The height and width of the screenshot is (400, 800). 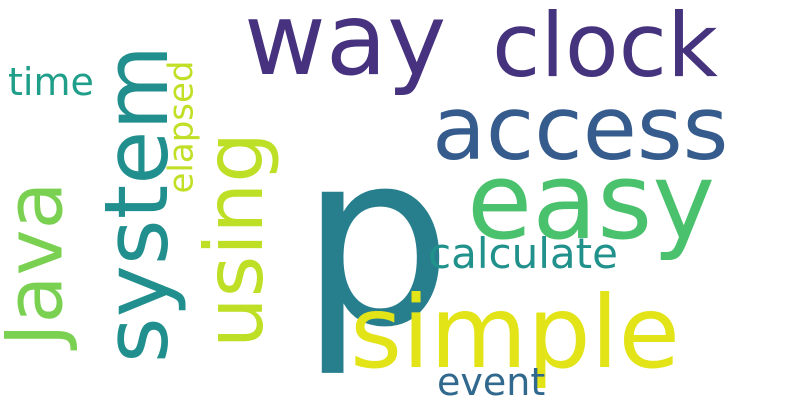 I want to click on word-elapsed: elapsed, so click(x=182, y=127).